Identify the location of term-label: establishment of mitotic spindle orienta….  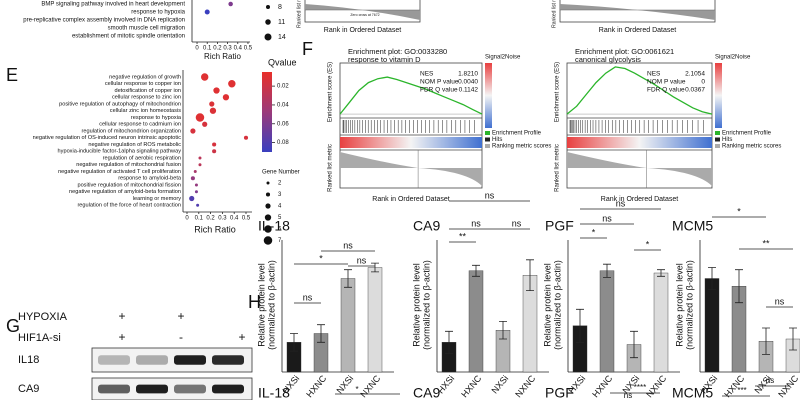
(128, 37).